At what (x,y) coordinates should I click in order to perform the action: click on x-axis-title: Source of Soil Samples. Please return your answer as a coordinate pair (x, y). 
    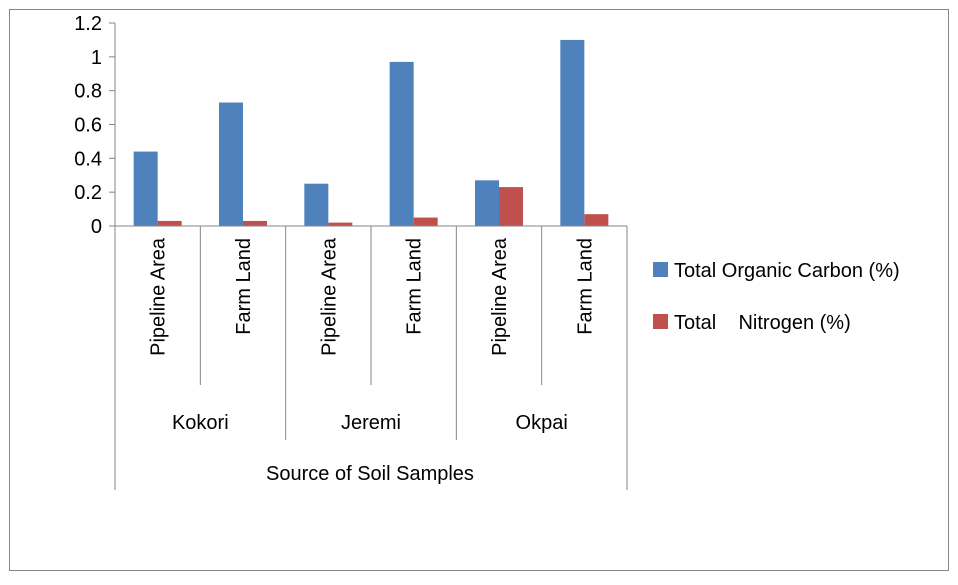
    Looking at the image, I should click on (370, 474).